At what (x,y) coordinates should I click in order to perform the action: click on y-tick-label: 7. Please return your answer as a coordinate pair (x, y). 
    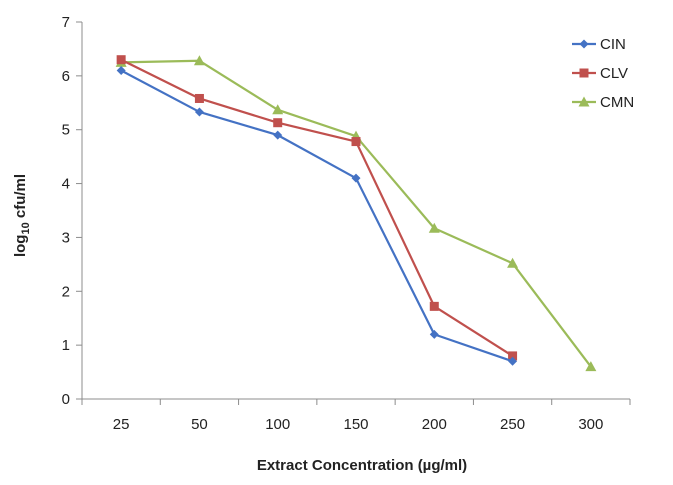
    Looking at the image, I should click on (66, 22).